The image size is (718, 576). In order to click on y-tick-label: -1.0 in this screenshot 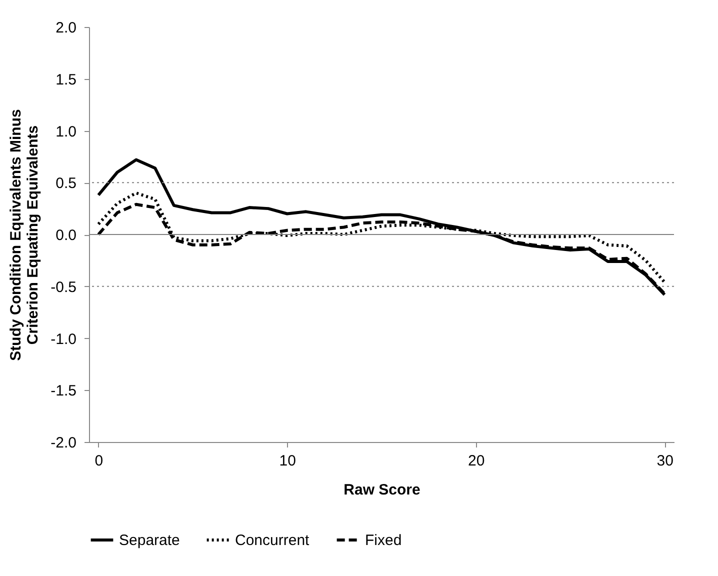, I will do `click(63, 339)`.